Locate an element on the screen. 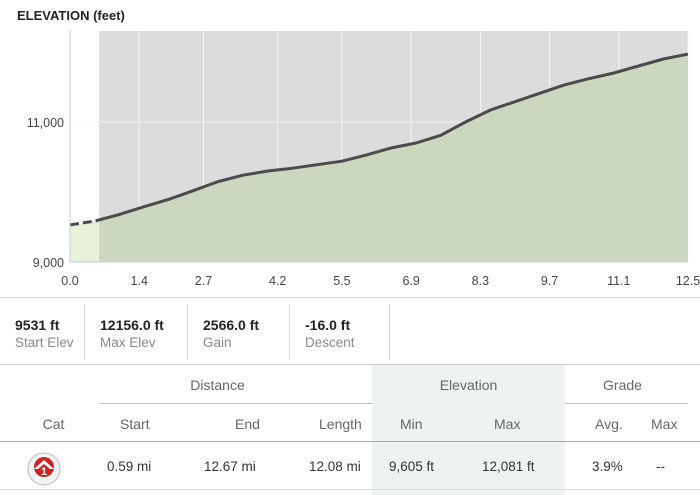 The image size is (700, 495). chart-divider is located at coordinates (350, 297).